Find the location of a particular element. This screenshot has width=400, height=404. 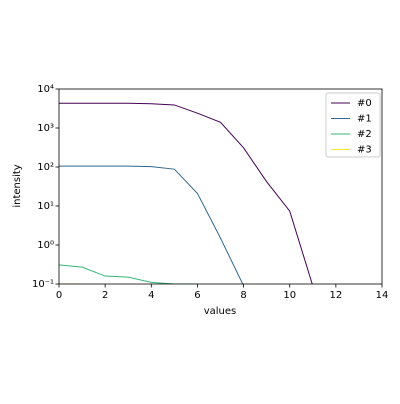

x-tick-label: 12 is located at coordinates (335, 295).